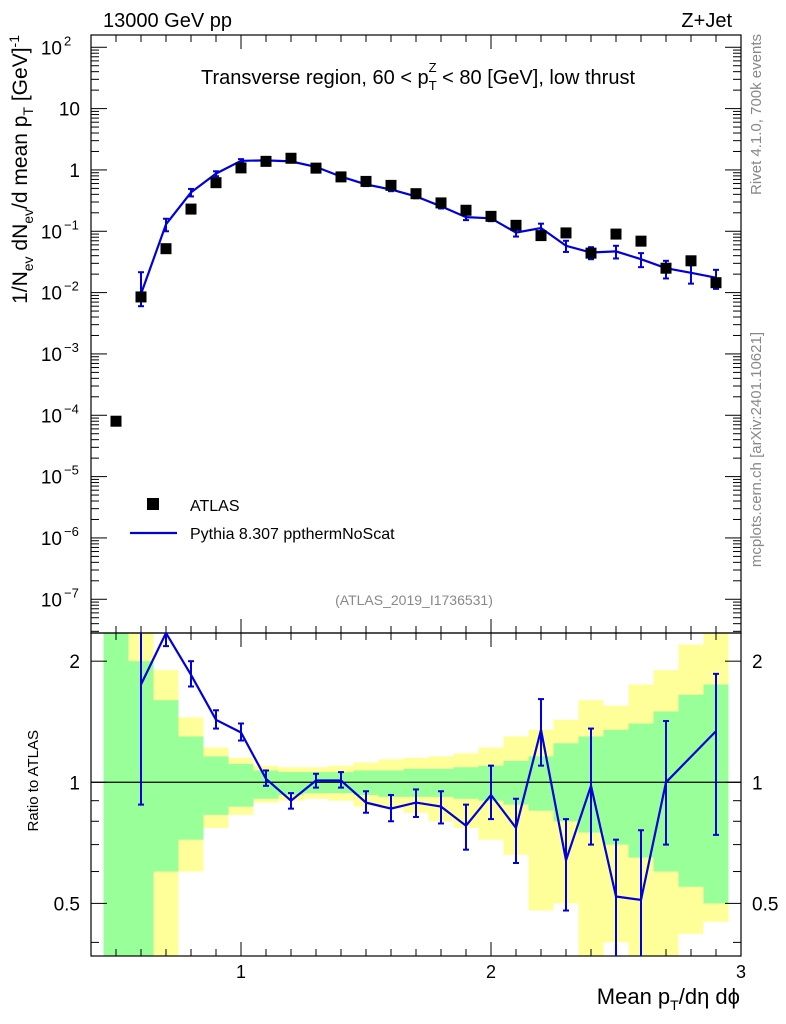  I want to click on pythia-series, so click(428, 233).